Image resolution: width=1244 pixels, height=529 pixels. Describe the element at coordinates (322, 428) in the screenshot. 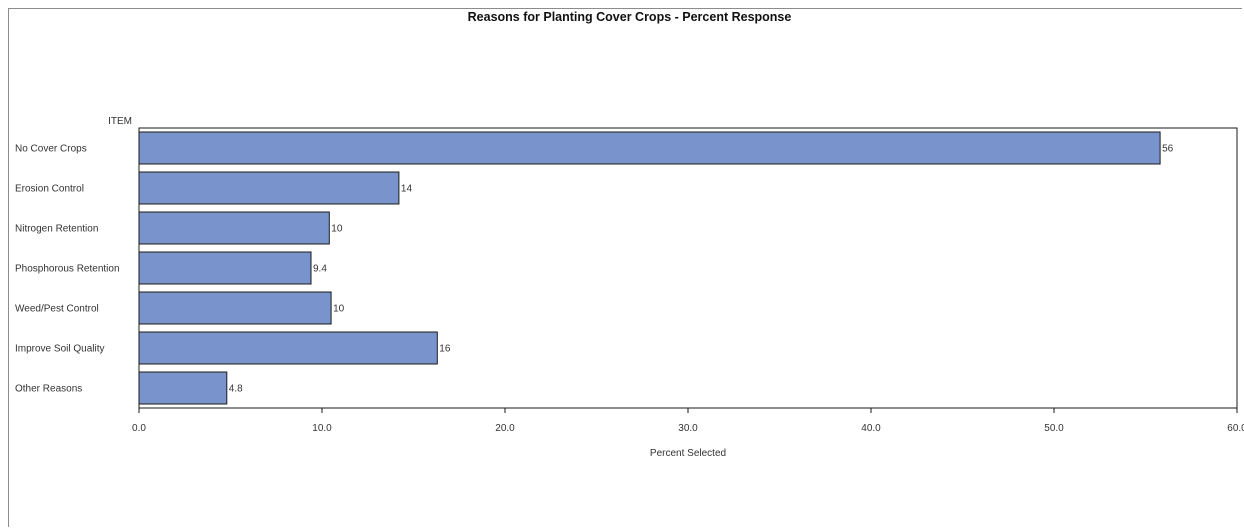

I see `x-tick-label: 10.0` at that location.